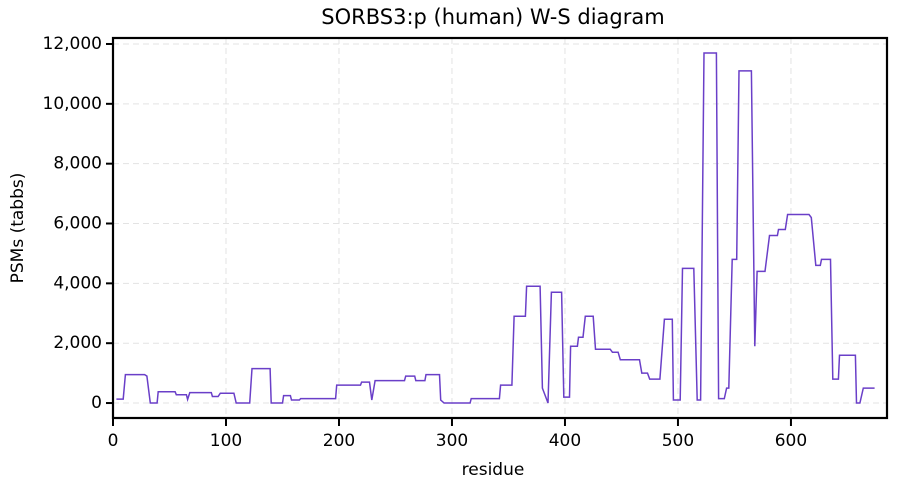  What do you see at coordinates (77, 343) in the screenshot?
I see `y-tick-label: 2,000` at bounding box center [77, 343].